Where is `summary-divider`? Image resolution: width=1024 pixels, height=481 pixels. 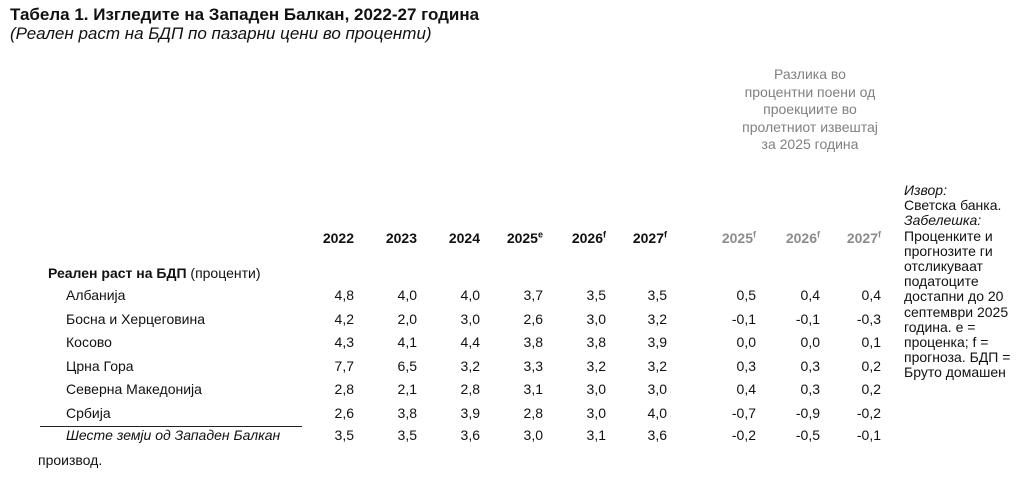 summary-divider is located at coordinates (171, 426).